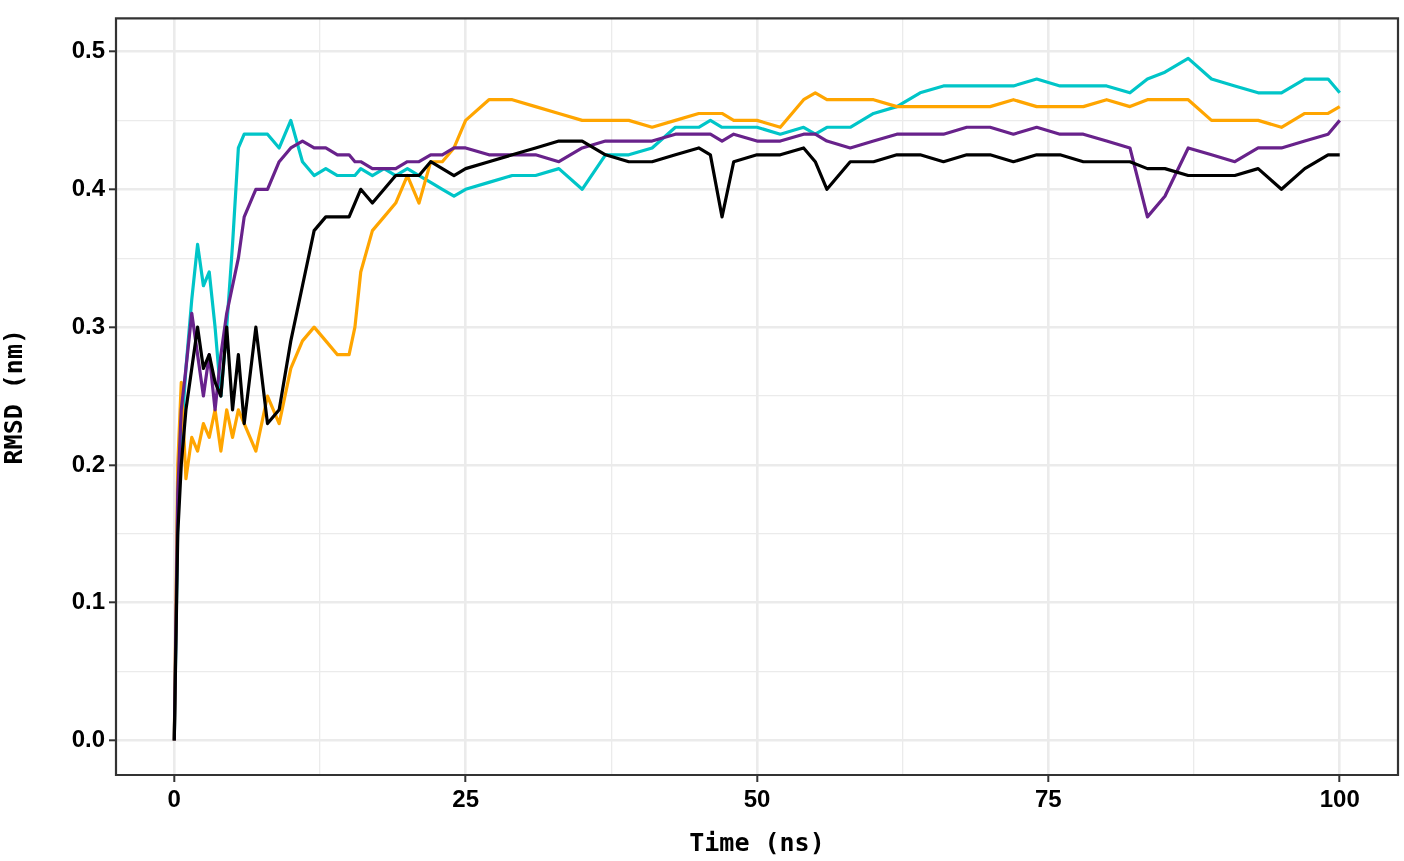  I want to click on x-tick-label: 50, so click(757, 799).